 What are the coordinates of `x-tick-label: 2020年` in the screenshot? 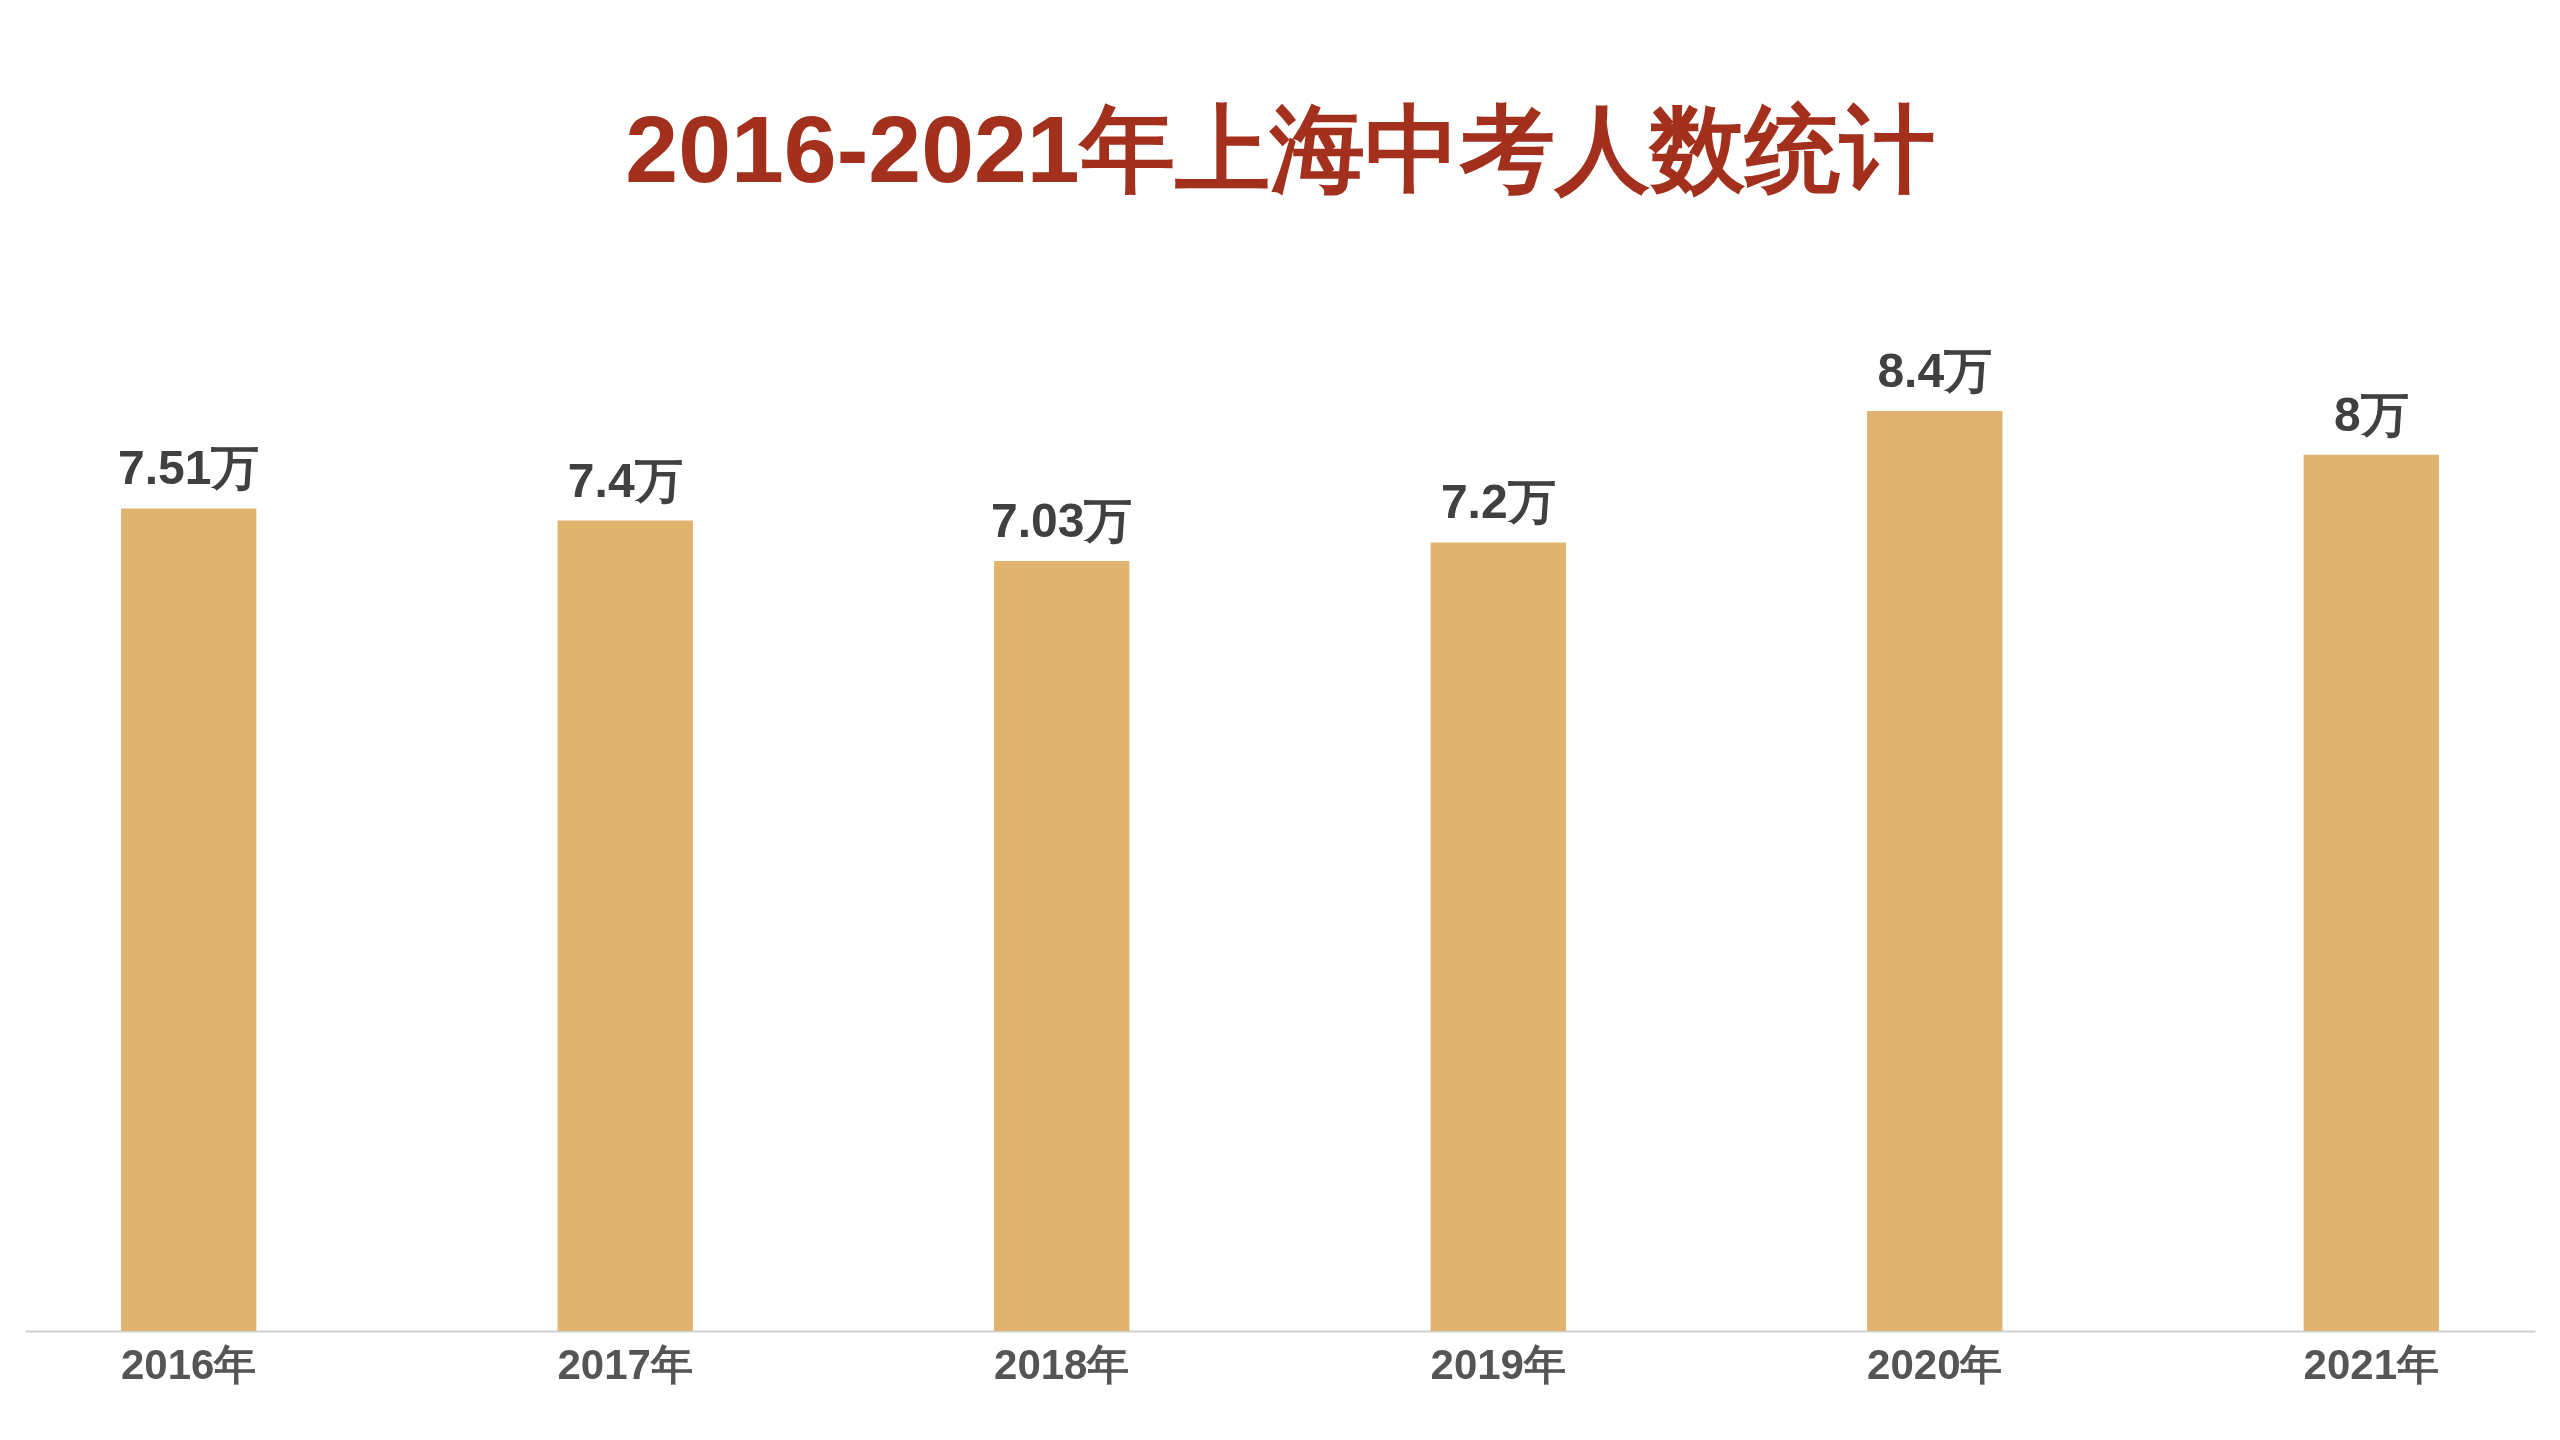 It's located at (1935, 1364).